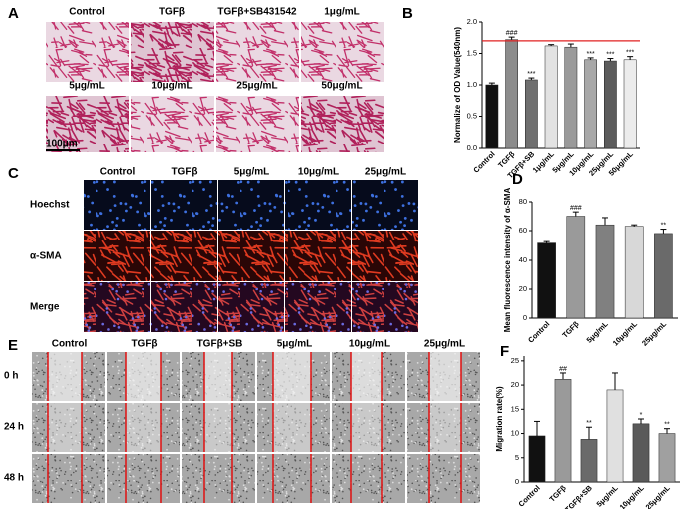 The height and width of the screenshot is (514, 688). What do you see at coordinates (515, 360) in the screenshot?
I see `y-tick-label: 25` at bounding box center [515, 360].